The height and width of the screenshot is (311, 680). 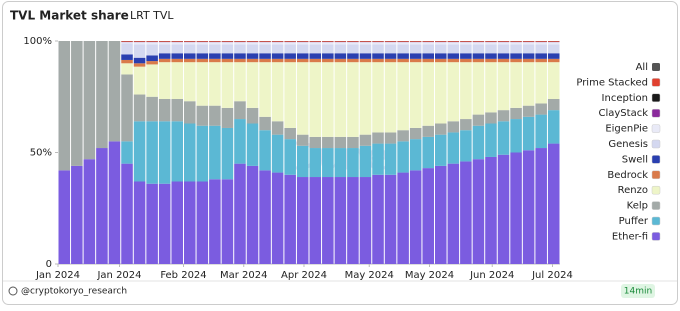 I want to click on legend-label: Puffer, so click(x=634, y=221).